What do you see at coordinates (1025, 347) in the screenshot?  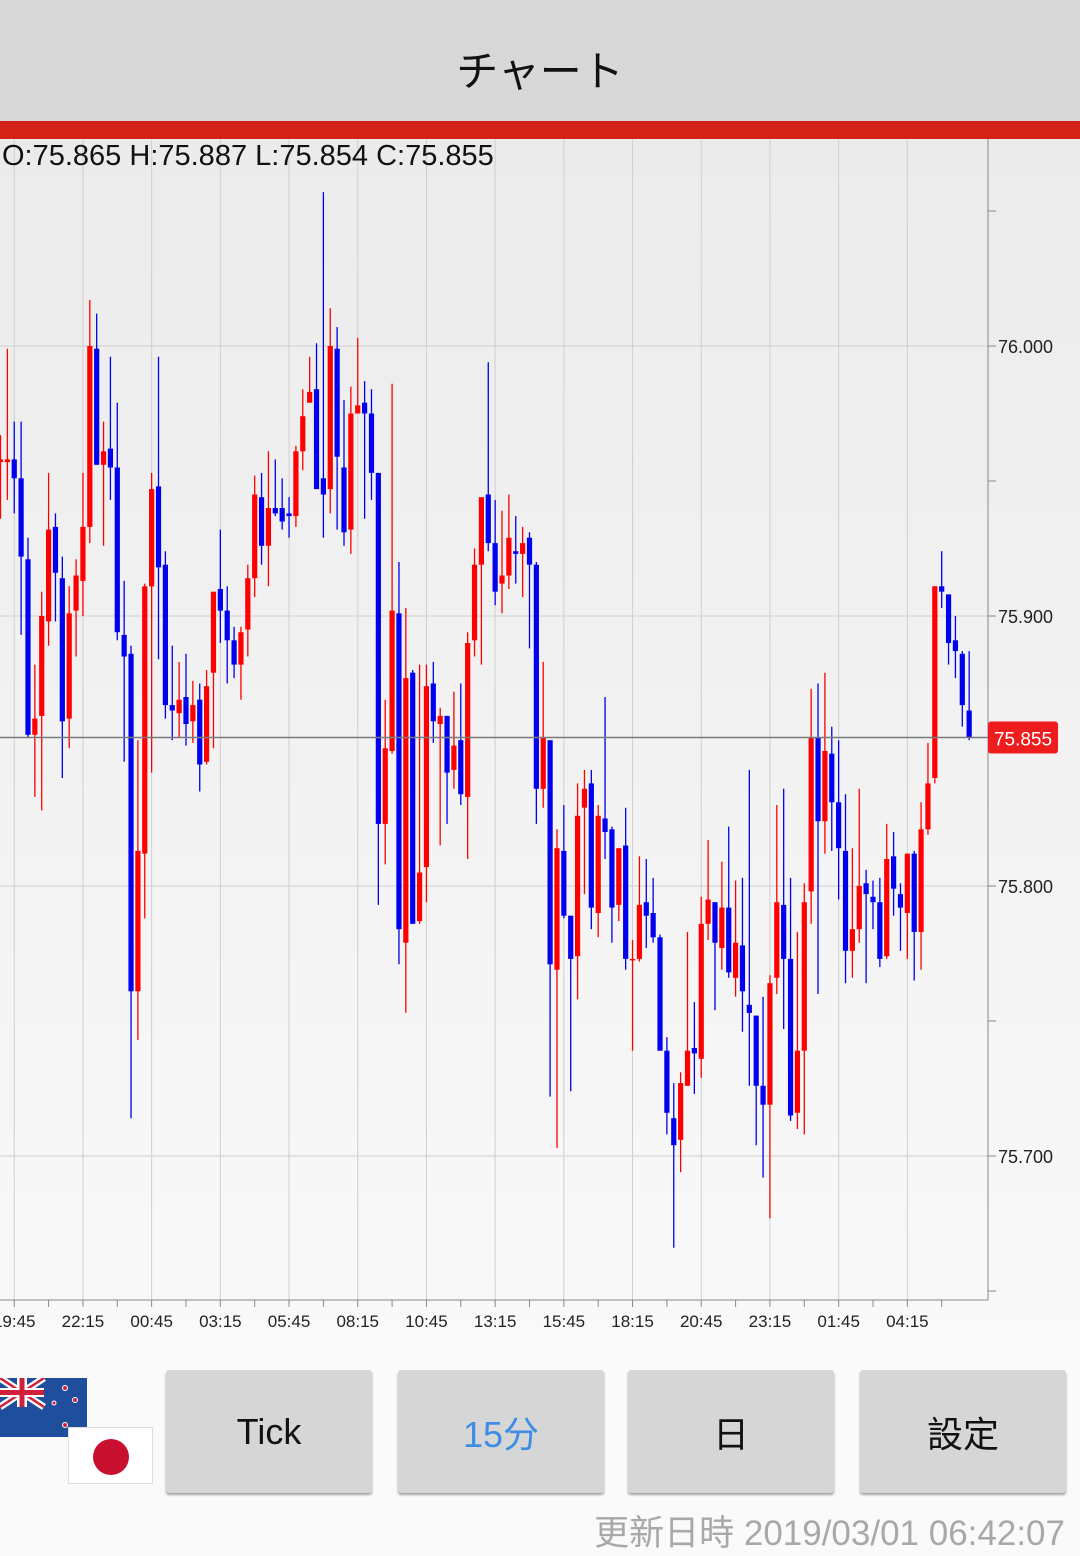 I see `y-tick-label: 76.000` at bounding box center [1025, 347].